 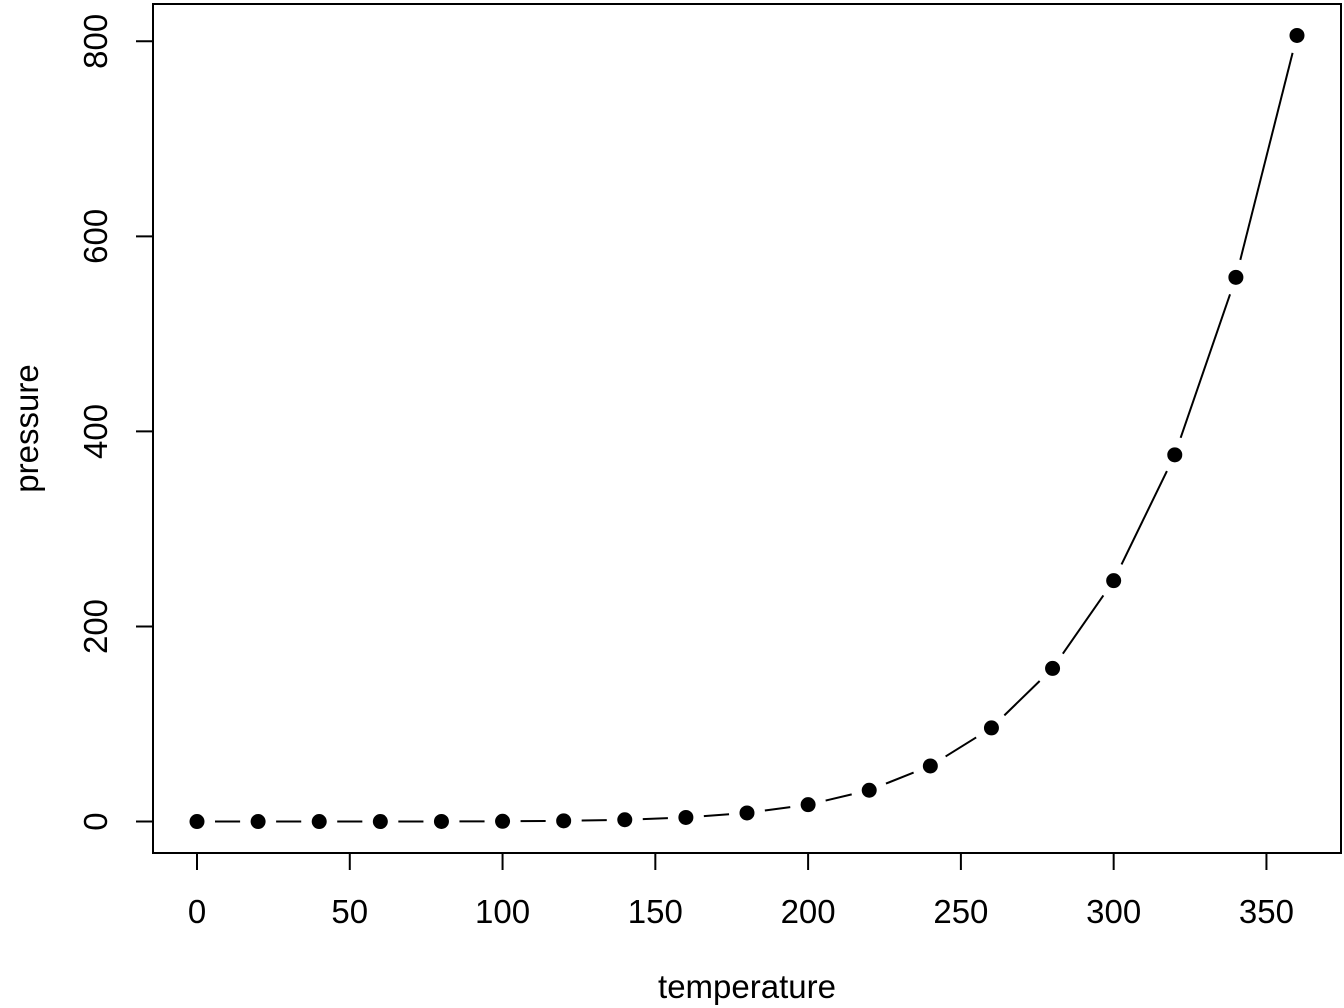 I want to click on x-tick-label: 300, so click(x=1113, y=911).